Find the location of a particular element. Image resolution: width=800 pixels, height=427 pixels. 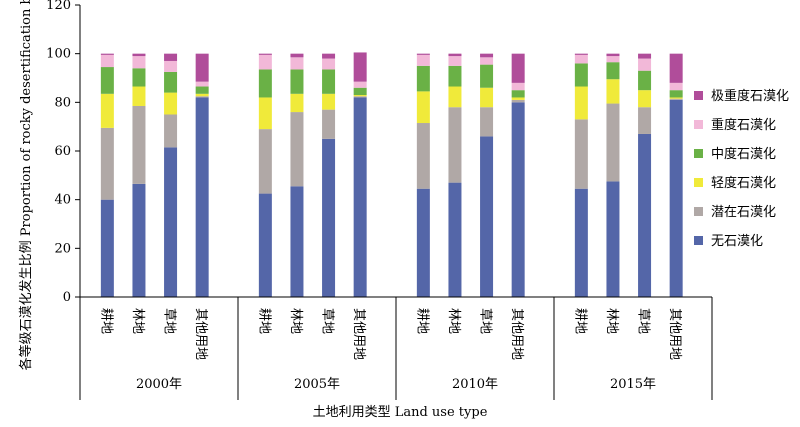

legend-label: 无石漠化 is located at coordinates (737, 241).